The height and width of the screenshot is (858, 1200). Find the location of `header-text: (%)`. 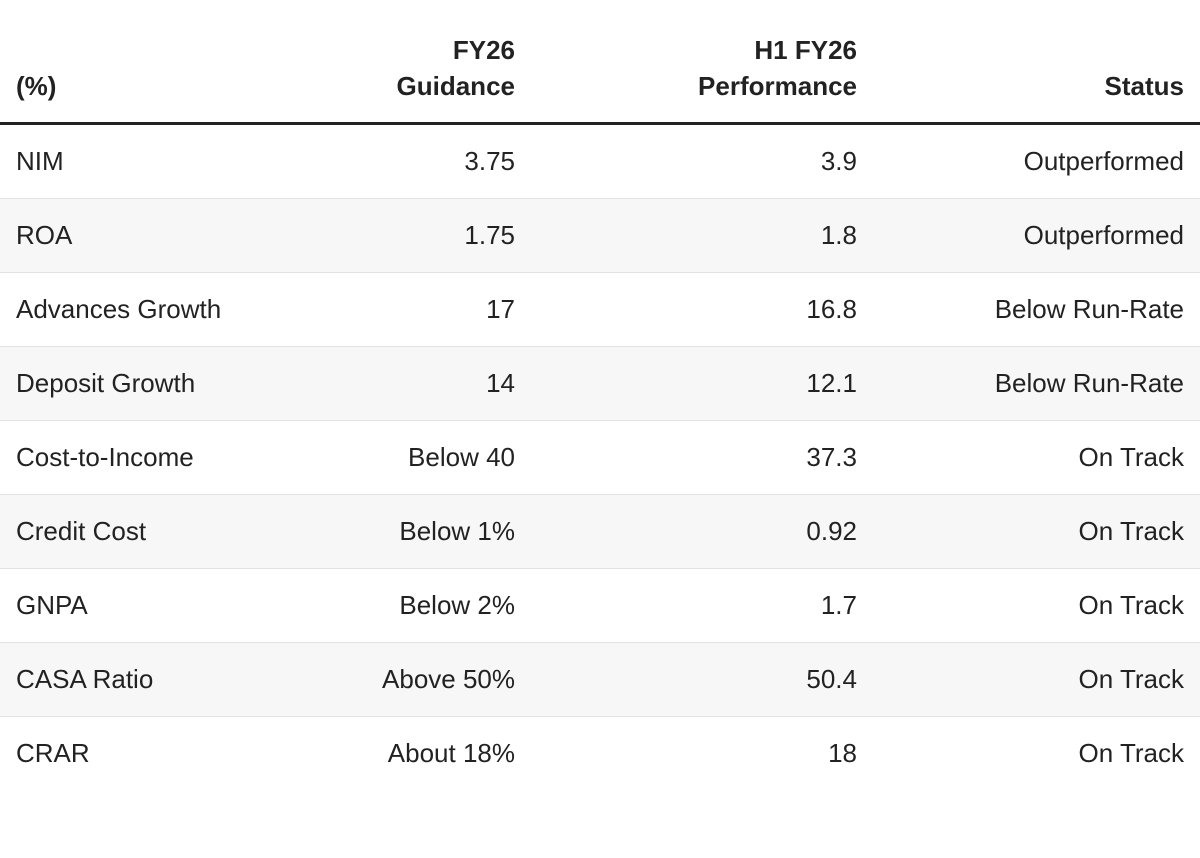

header-text: (%) is located at coordinates (36, 85).